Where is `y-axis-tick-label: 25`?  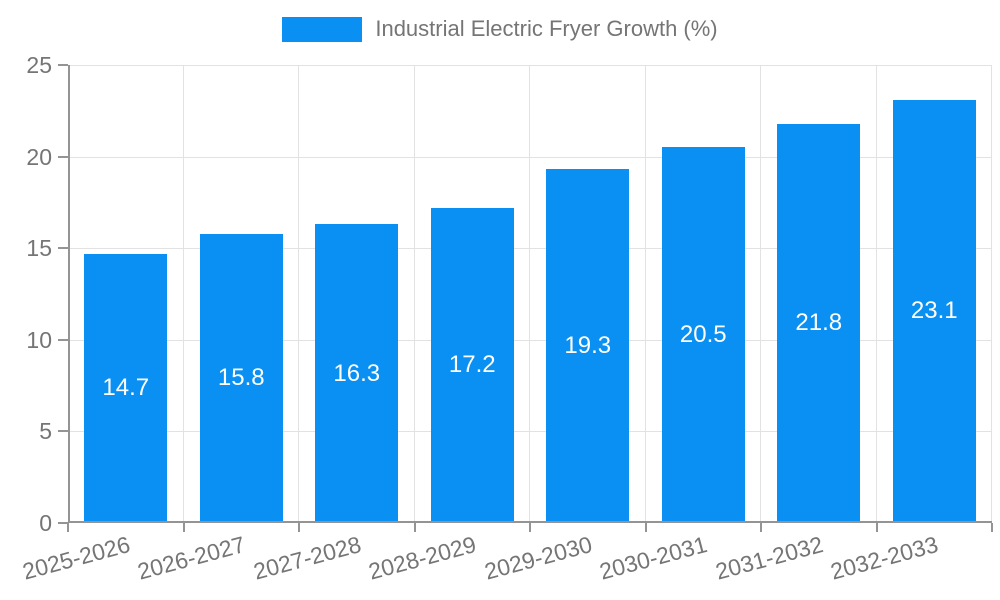
y-axis-tick-label: 25 is located at coordinates (39, 65).